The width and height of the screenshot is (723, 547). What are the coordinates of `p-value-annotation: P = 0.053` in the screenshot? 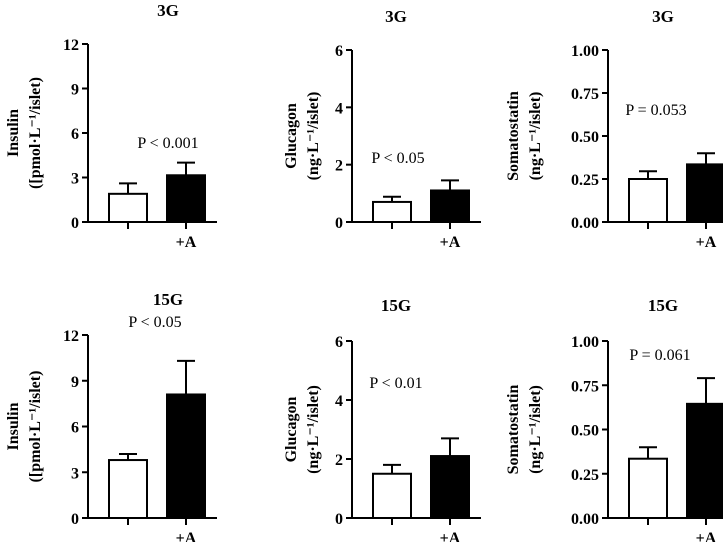 It's located at (655, 110).